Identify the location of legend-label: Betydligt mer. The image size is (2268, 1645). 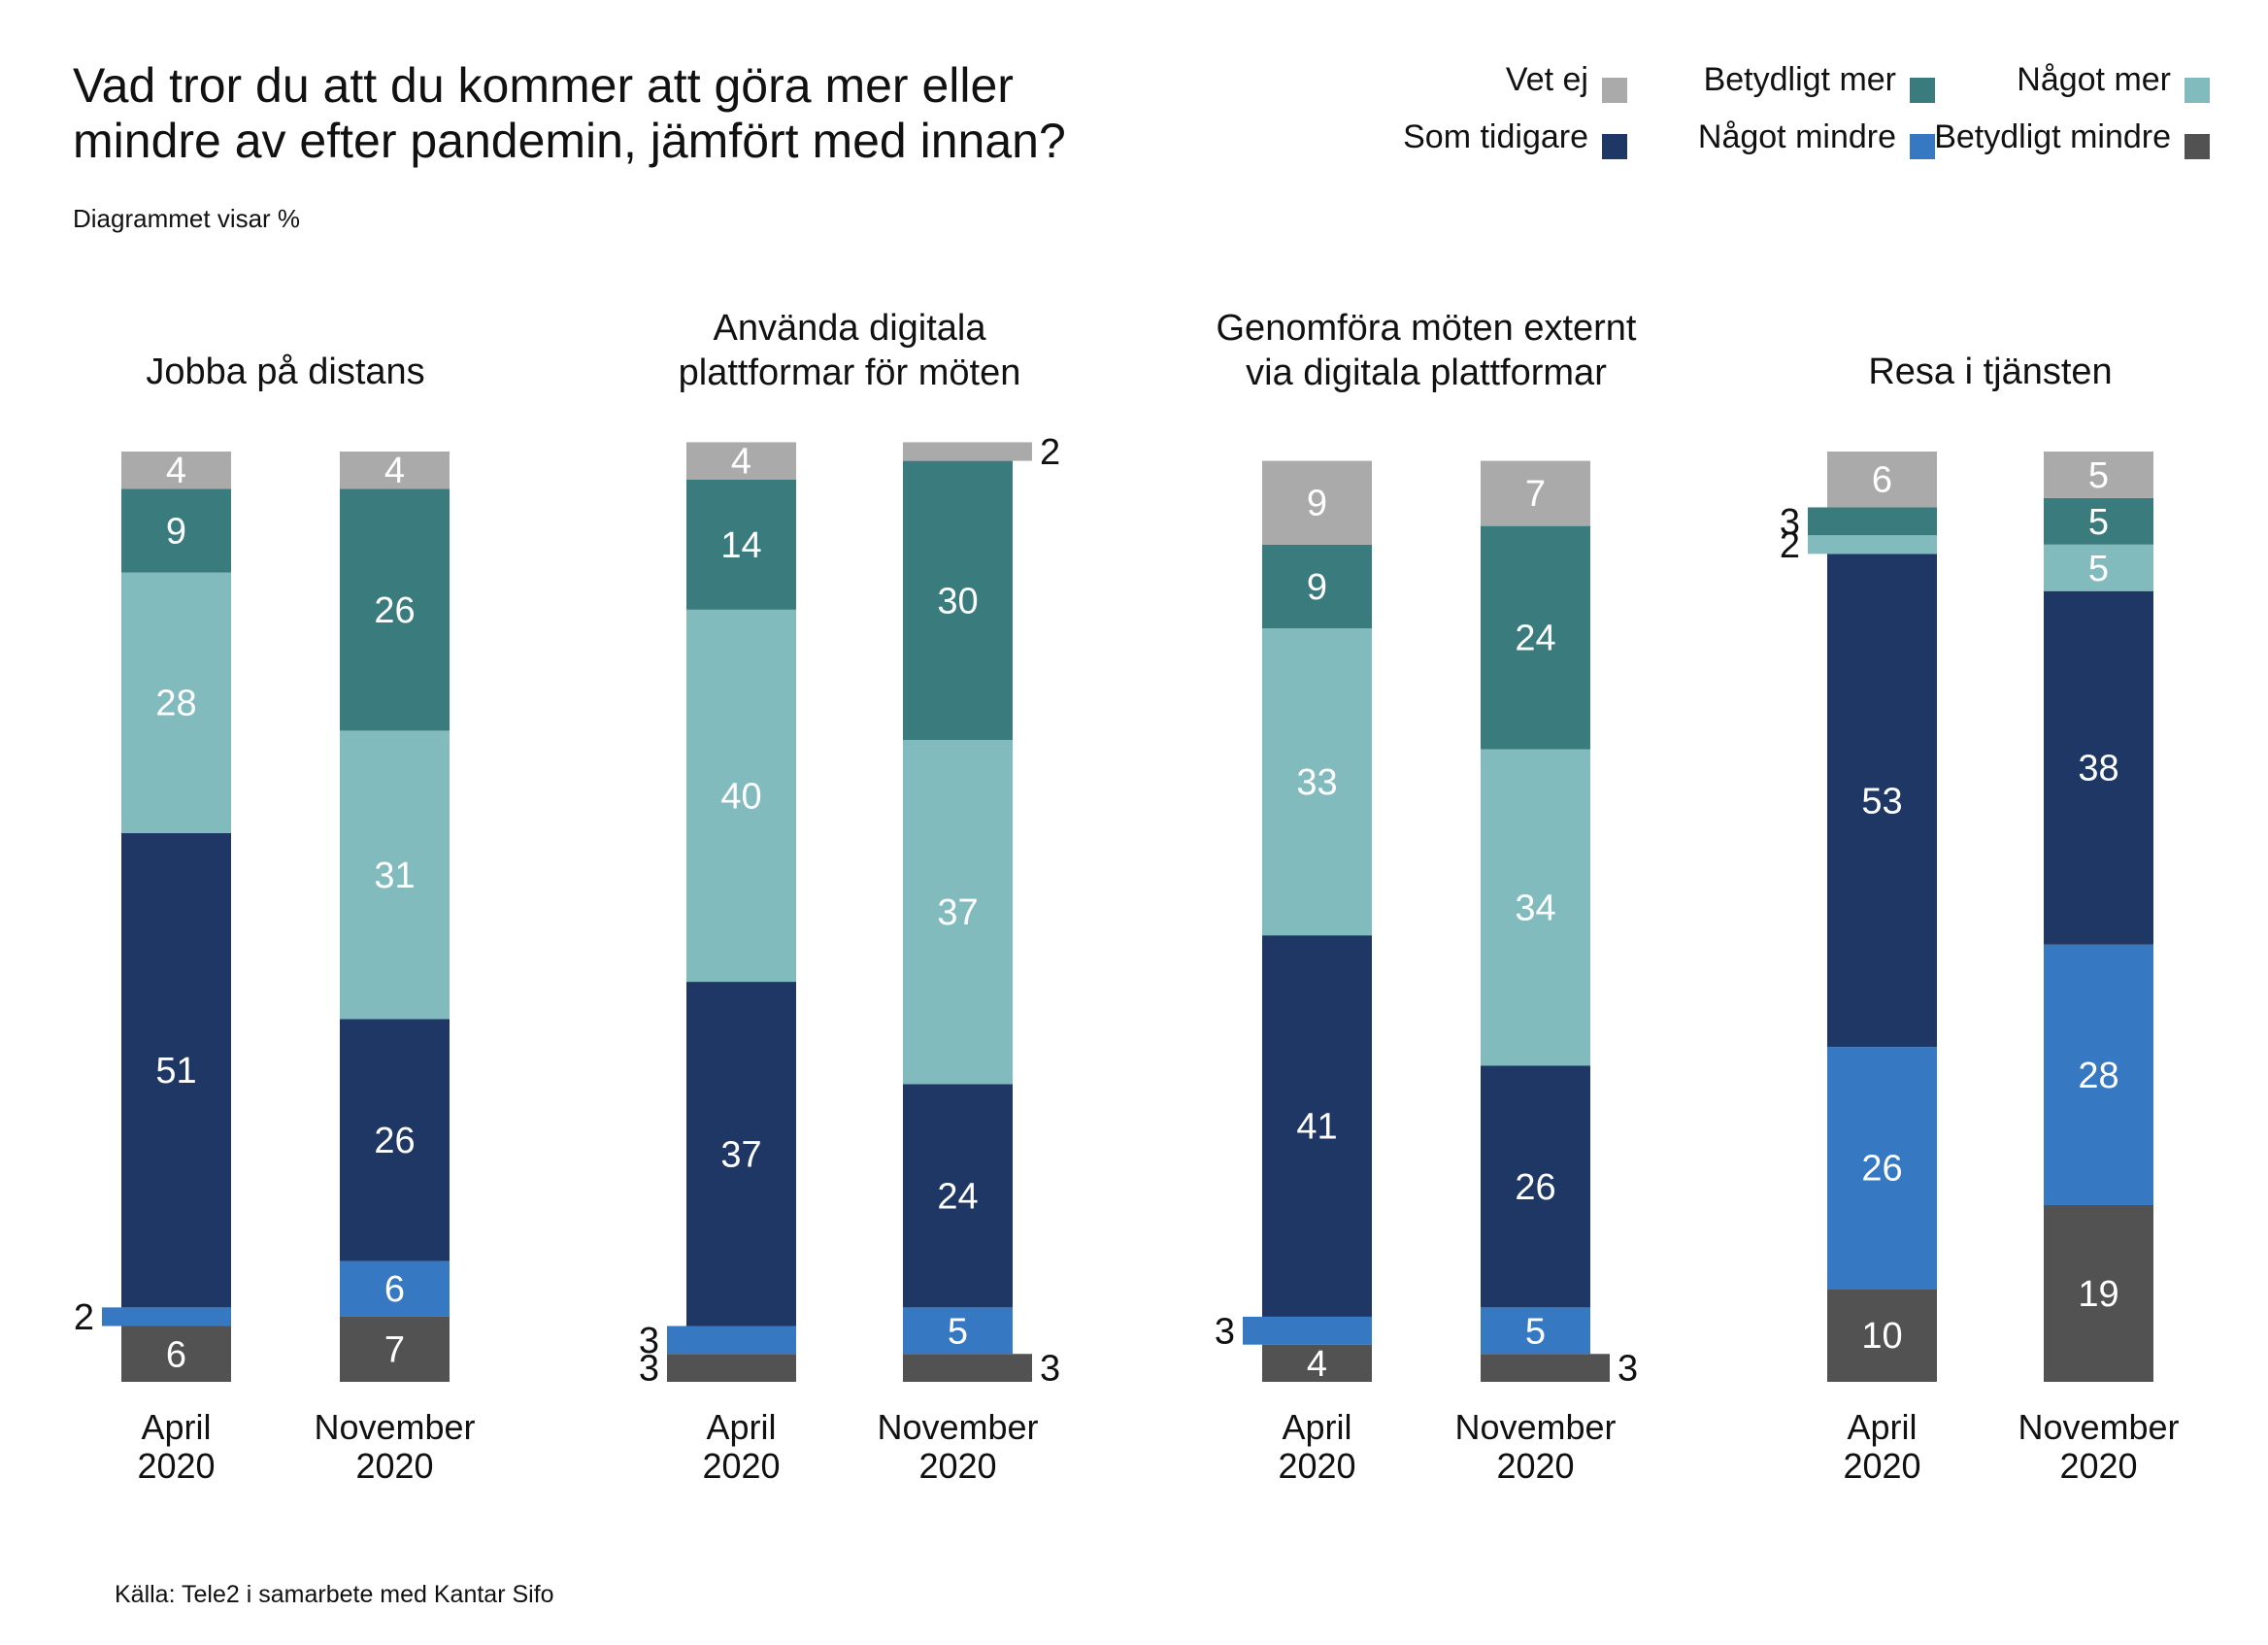
(1800, 79).